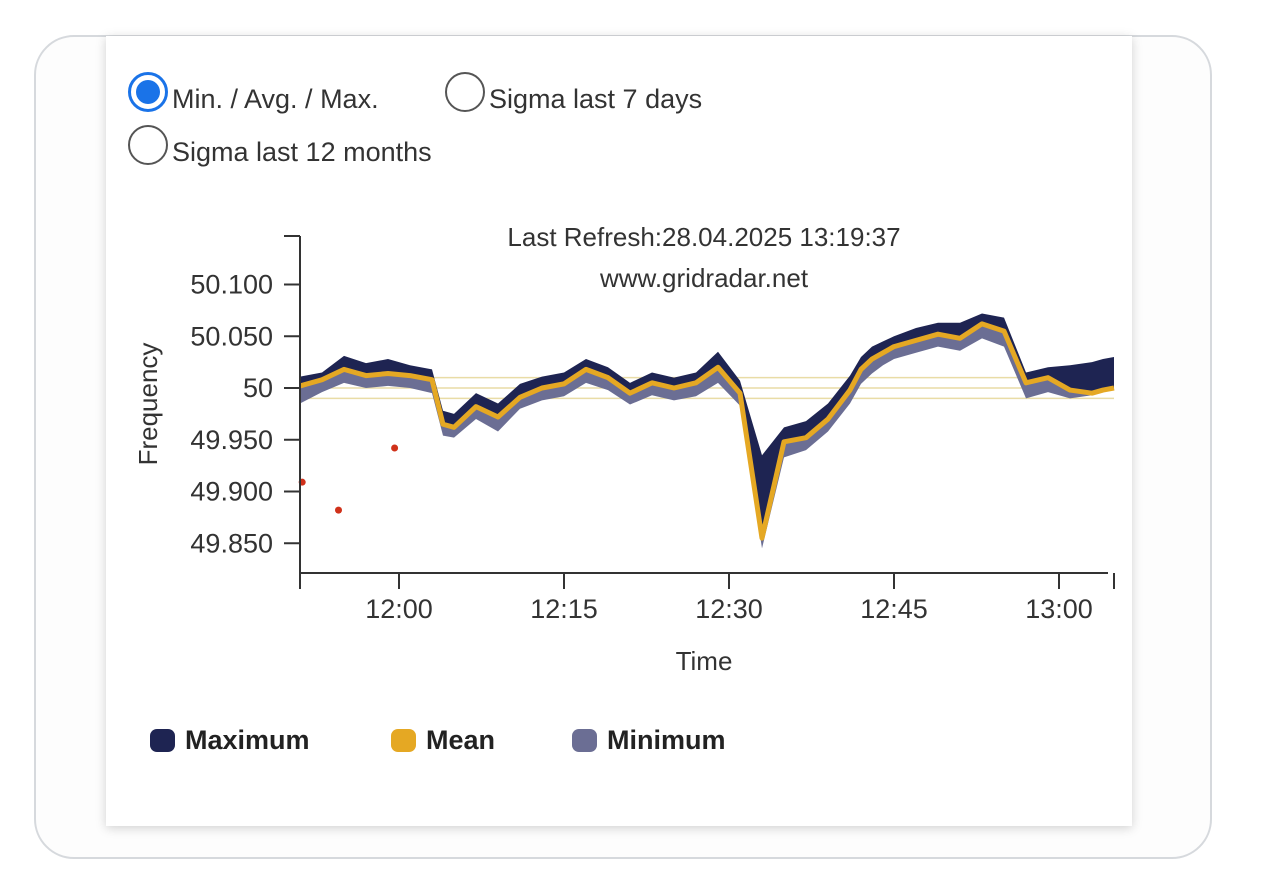  What do you see at coordinates (231, 492) in the screenshot?
I see `y-tick-label: 49.900` at bounding box center [231, 492].